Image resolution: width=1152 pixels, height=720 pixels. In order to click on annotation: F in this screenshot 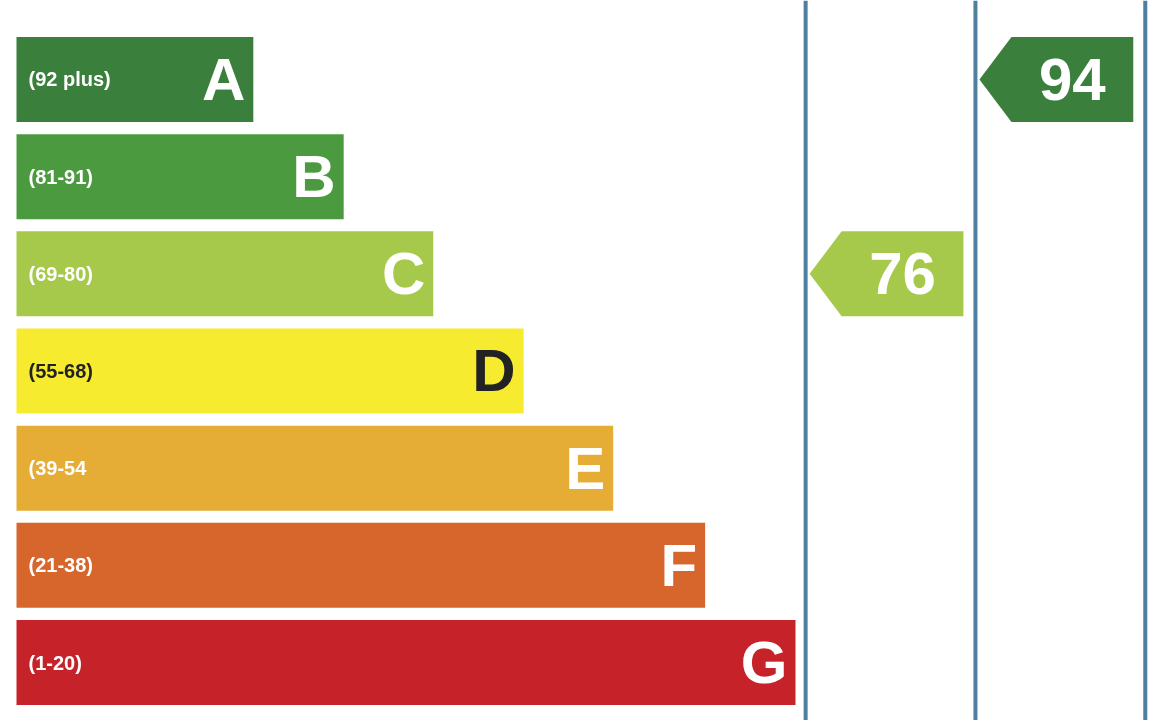, I will do `click(679, 565)`.